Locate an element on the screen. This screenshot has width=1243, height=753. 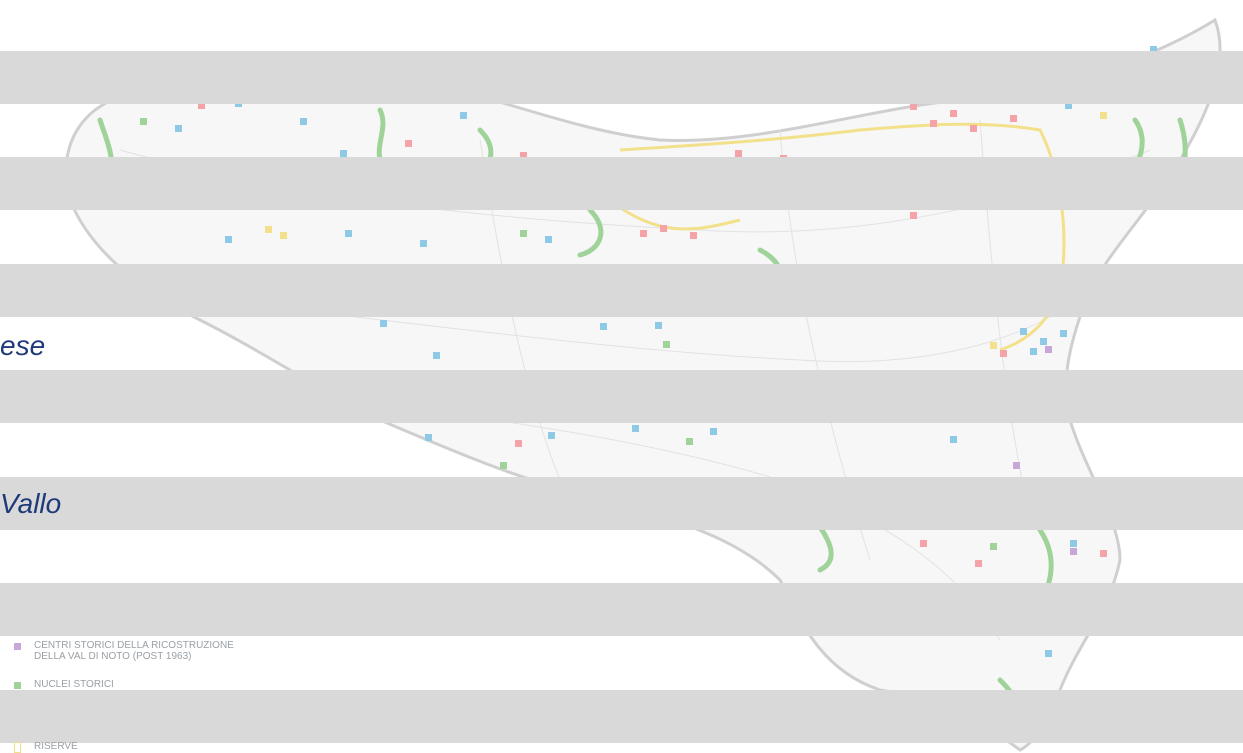
label-fragment-upper: ese is located at coordinates (23, 345).